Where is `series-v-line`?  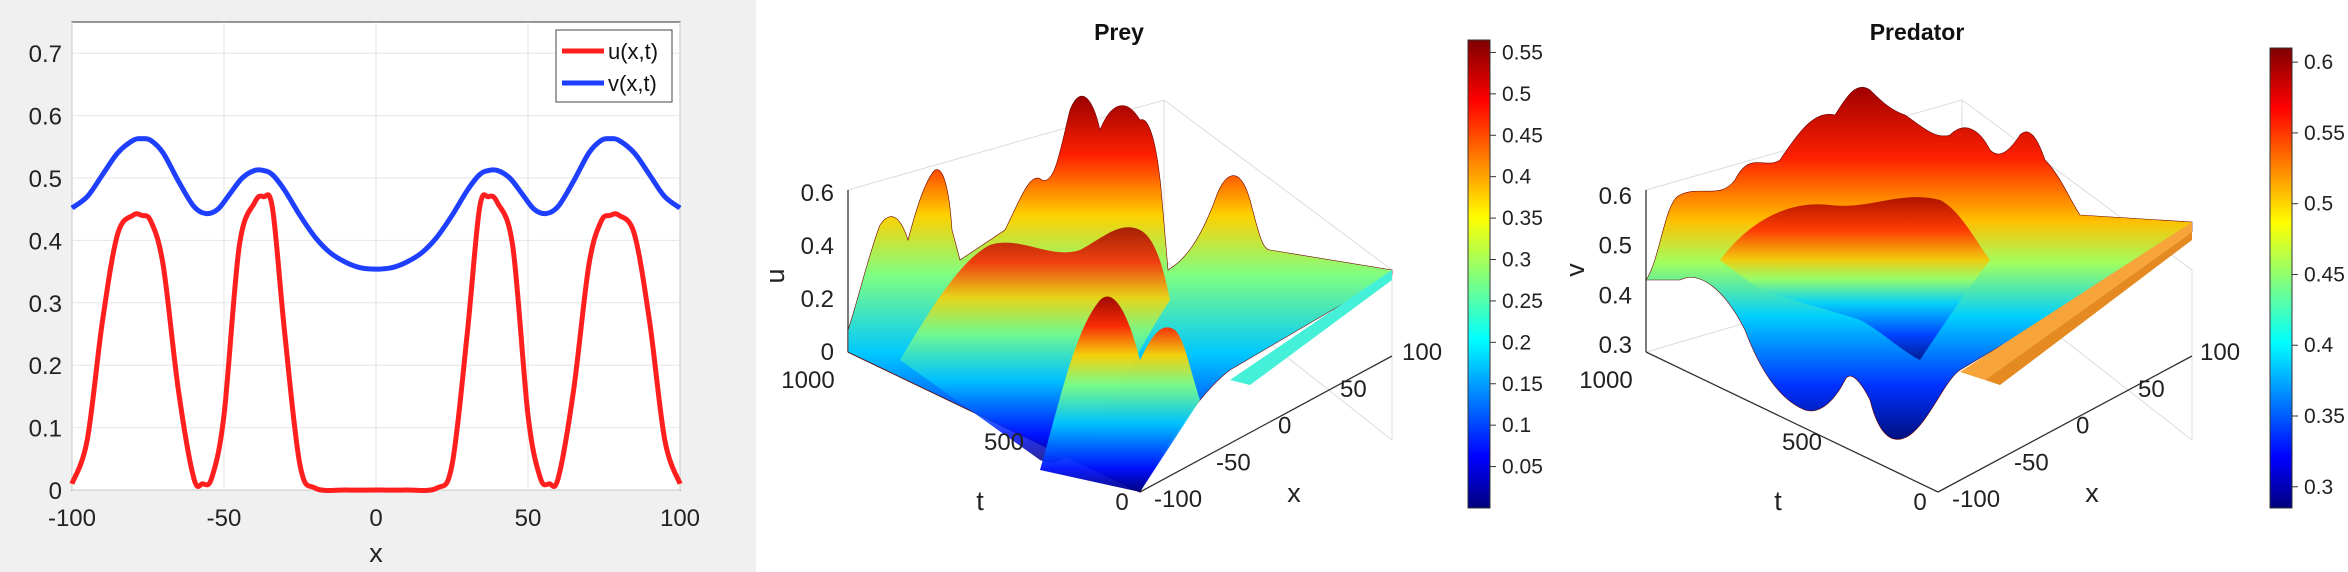
series-v-line is located at coordinates (376, 204).